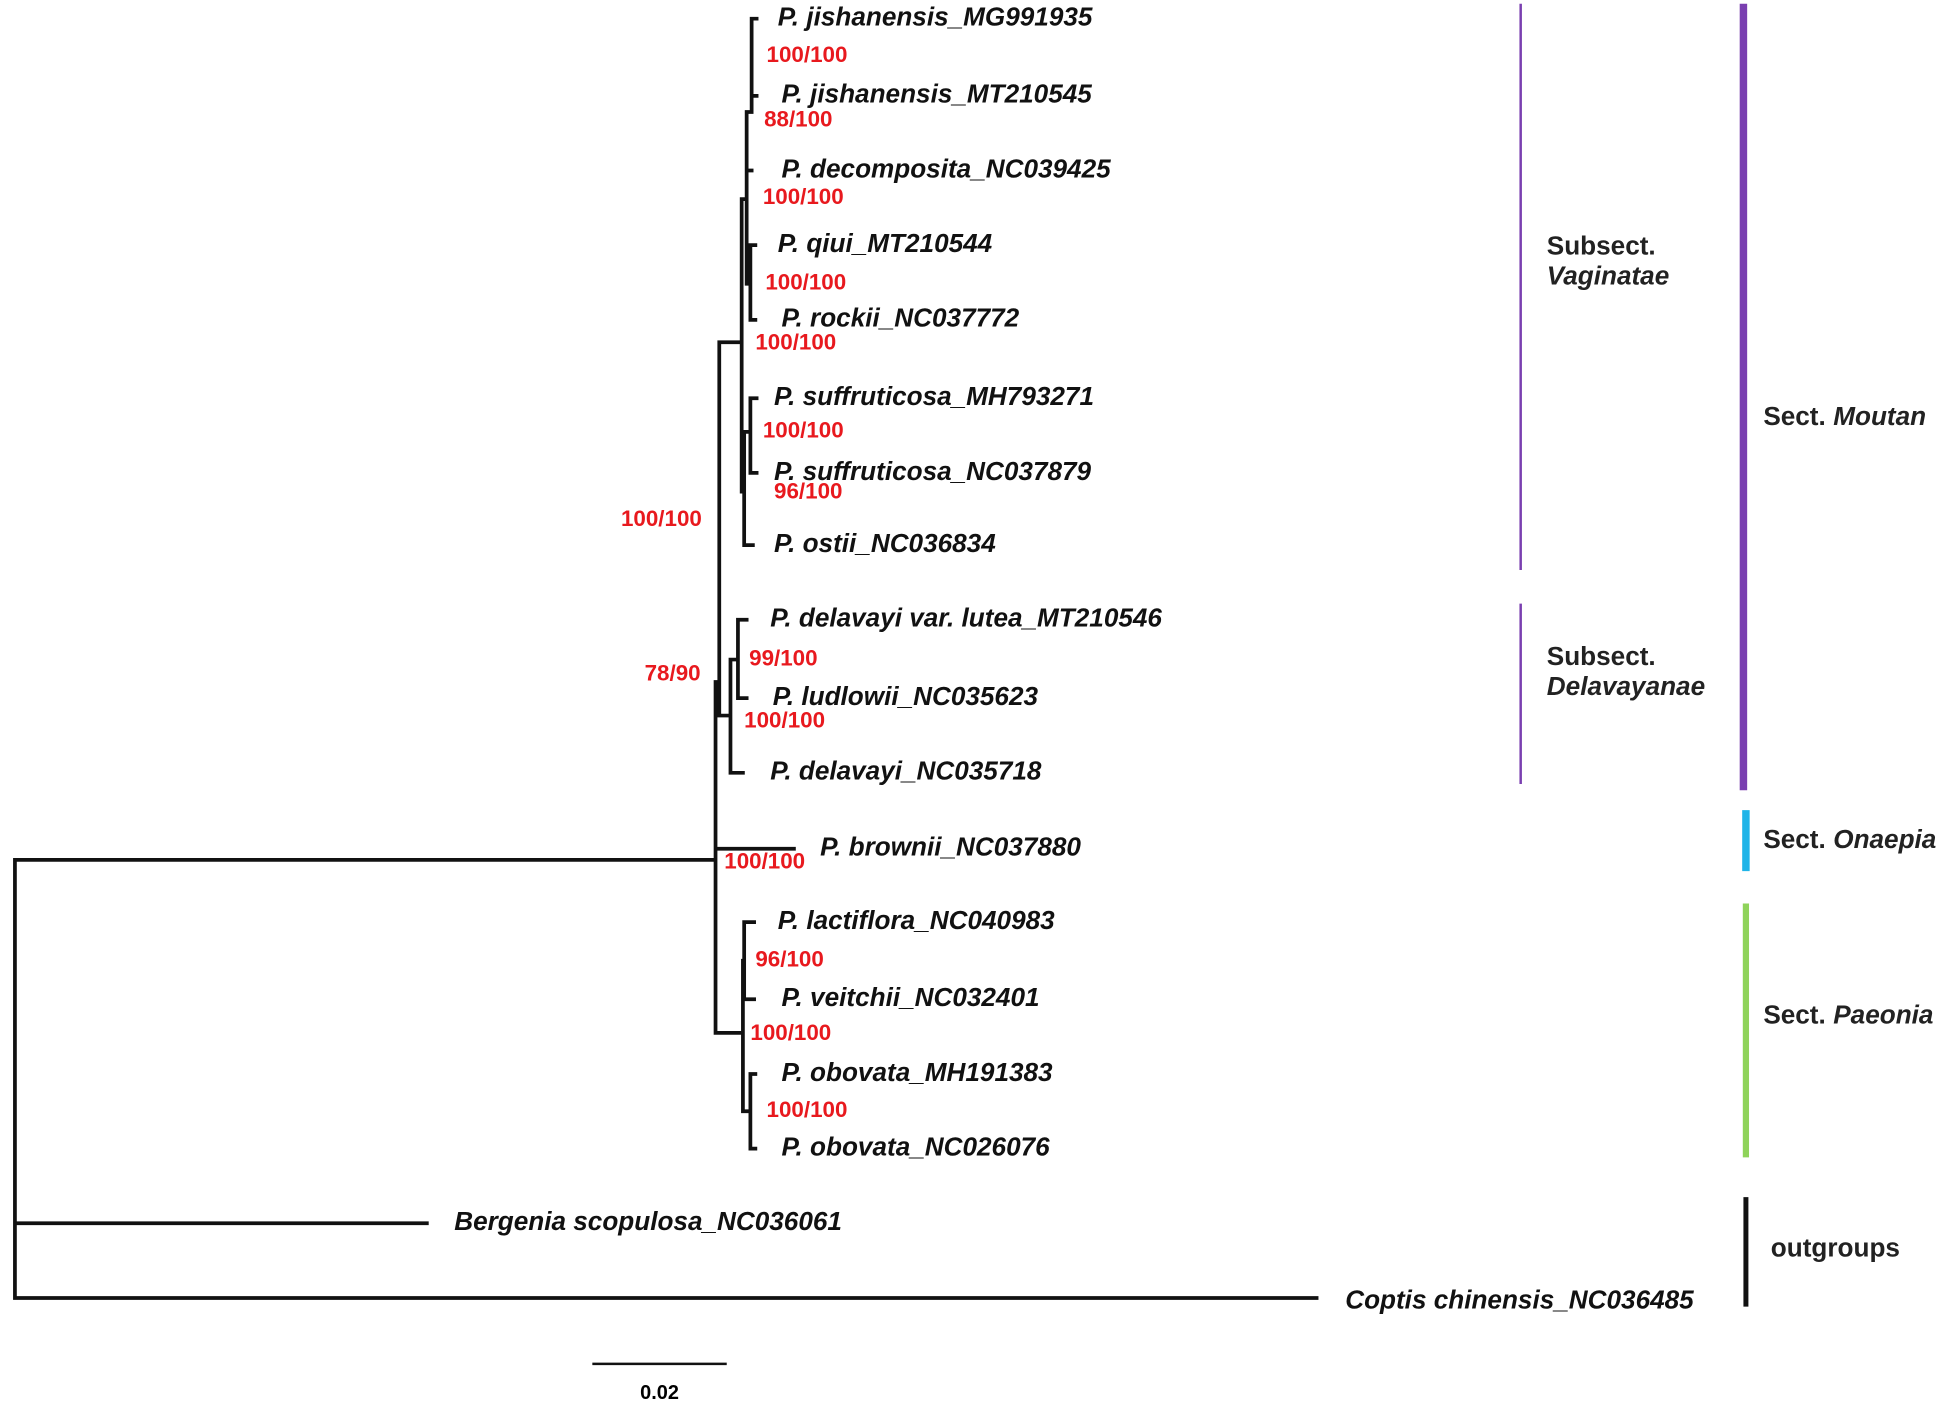 Image resolution: width=1950 pixels, height=1405 pixels. I want to click on taxon-label: P. suffruticosa_MH793271, so click(934, 396).